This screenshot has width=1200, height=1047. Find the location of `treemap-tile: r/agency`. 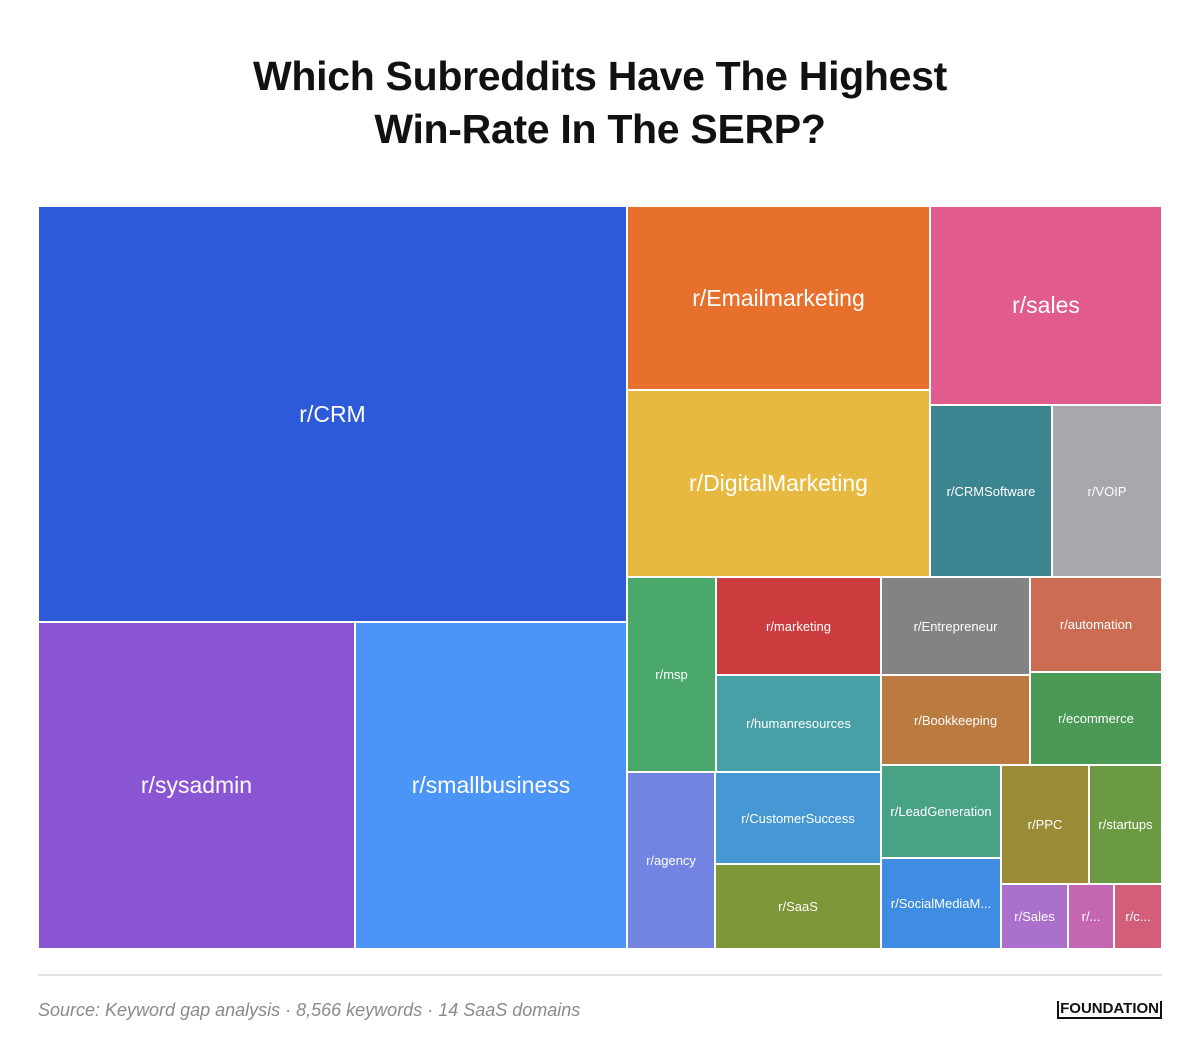

treemap-tile: r/agency is located at coordinates (671, 860).